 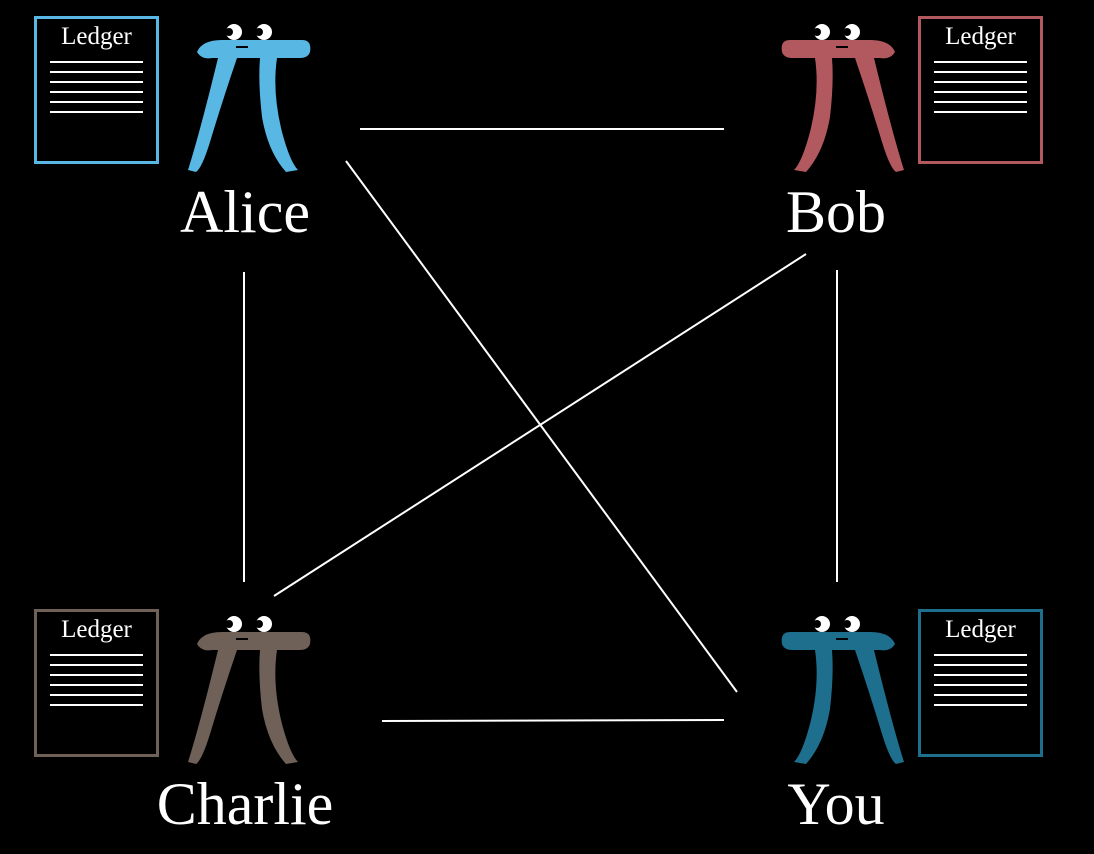 I want to click on node-name-alice: Alice, so click(x=245, y=212).